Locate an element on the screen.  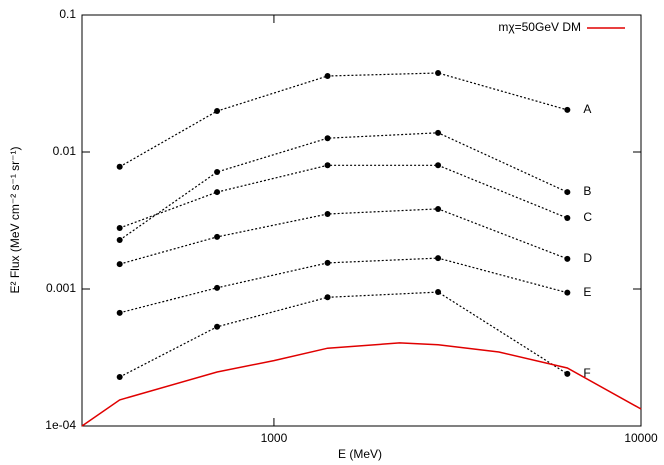
x-axis-label: E (MeV) is located at coordinates (360, 454).